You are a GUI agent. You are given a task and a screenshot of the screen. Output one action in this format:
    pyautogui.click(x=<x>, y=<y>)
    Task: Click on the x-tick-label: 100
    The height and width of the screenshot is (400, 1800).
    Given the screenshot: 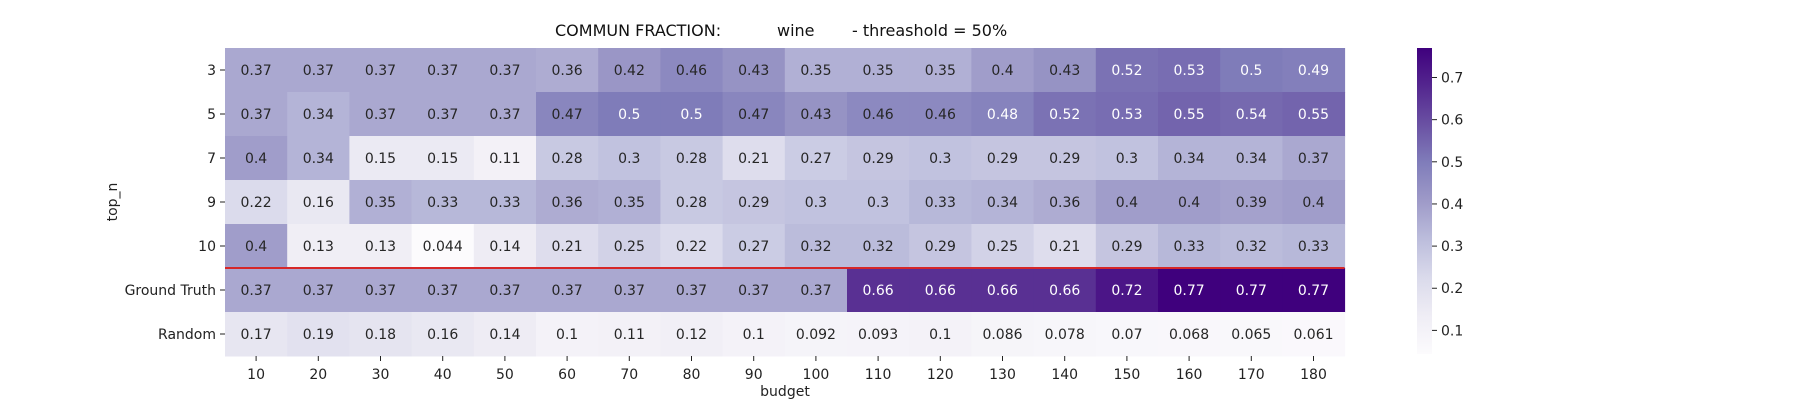 What is the action you would take?
    pyautogui.click(x=816, y=375)
    